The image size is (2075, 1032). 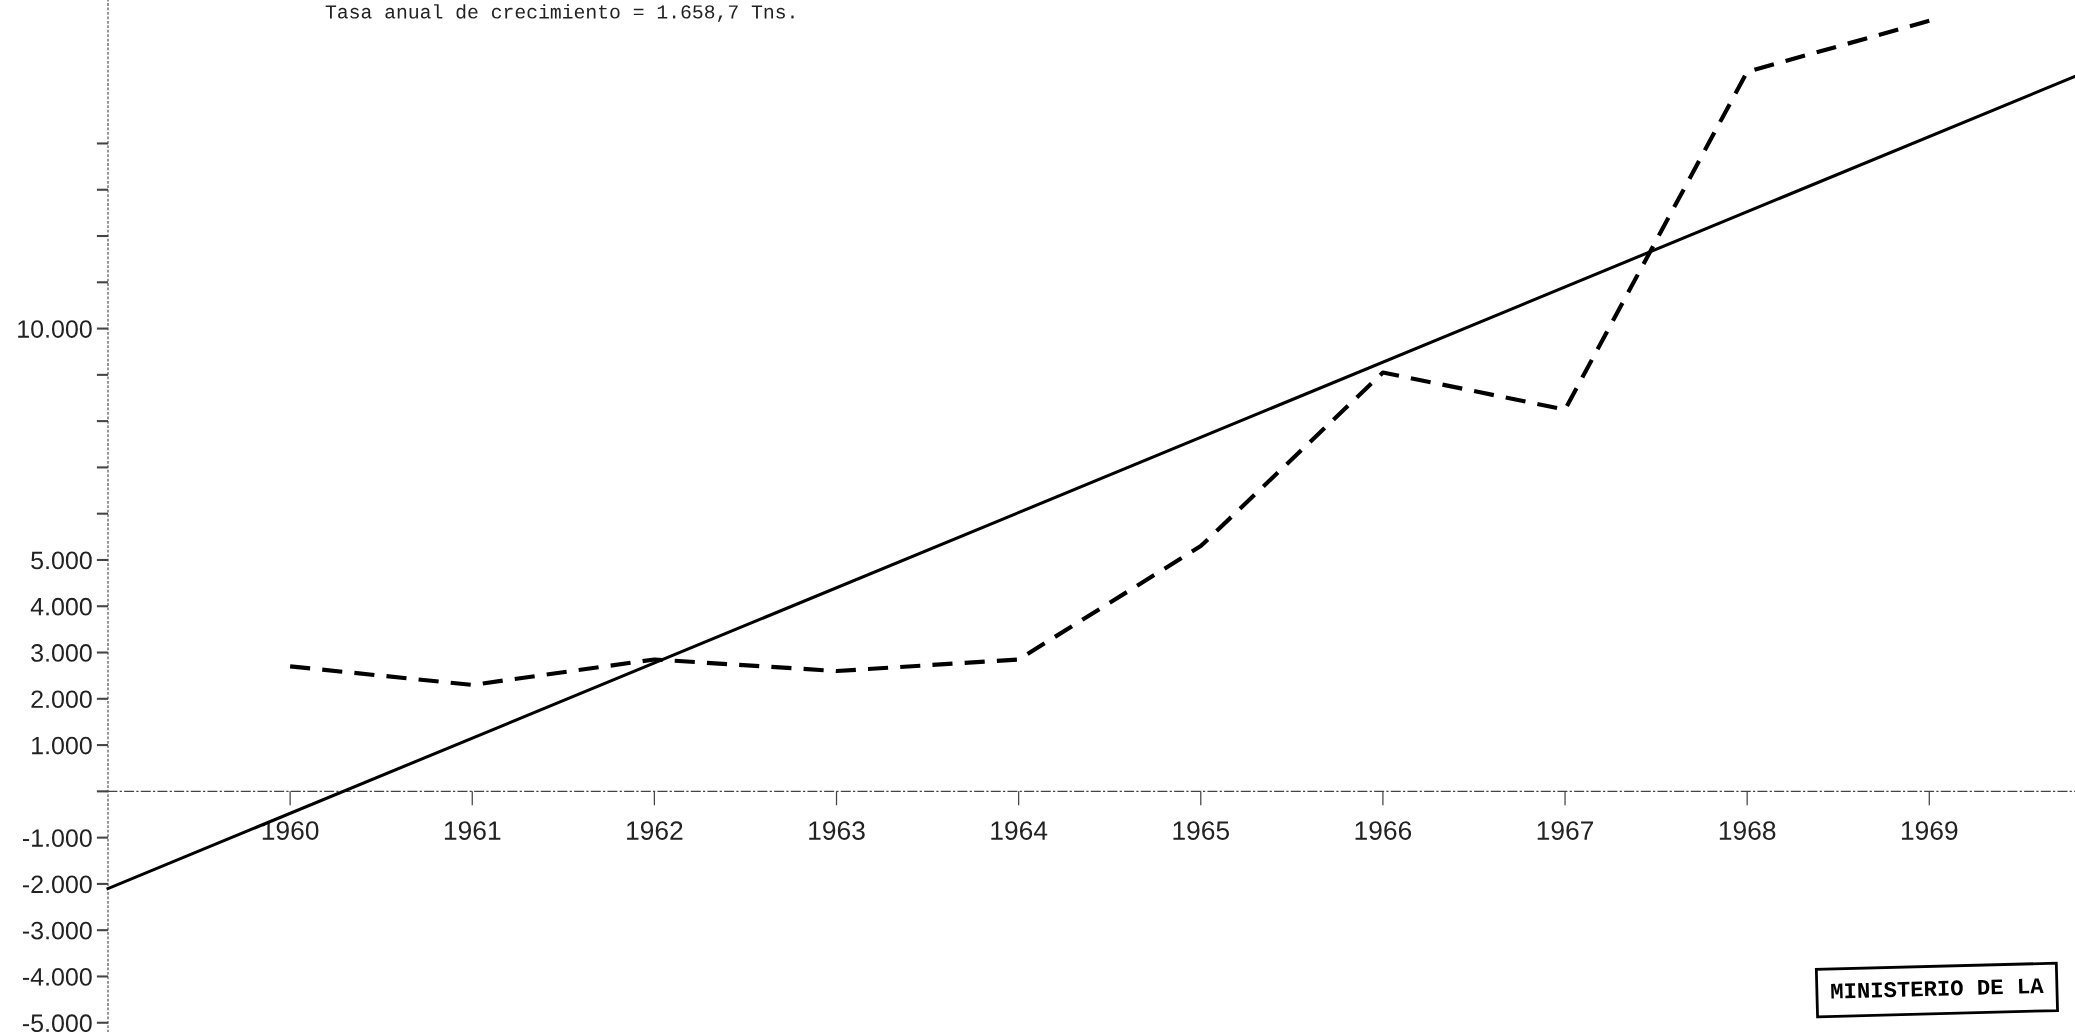 I want to click on y-tick-label: 10.000, so click(x=55, y=329).